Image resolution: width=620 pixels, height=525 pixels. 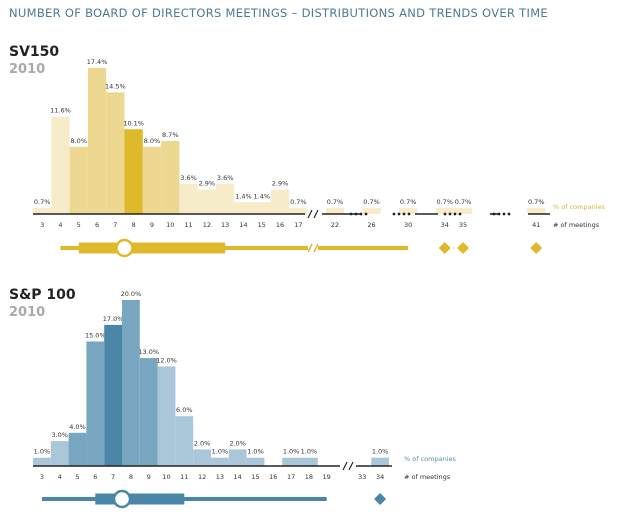 What do you see at coordinates (59, 435) in the screenshot?
I see `sp100-value-label-4: 3.0%` at bounding box center [59, 435].